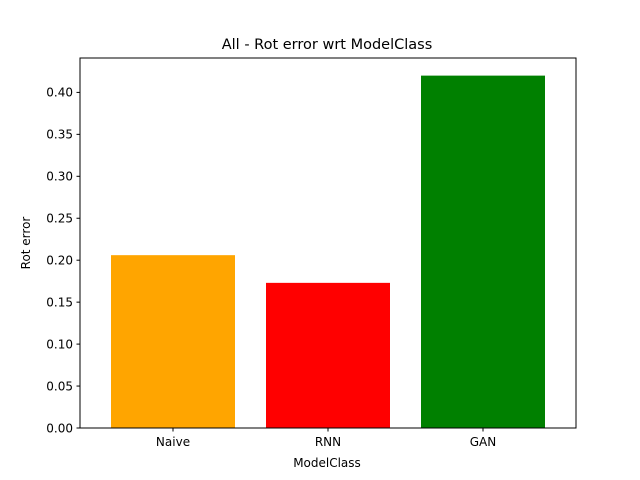 This screenshot has width=640, height=480. What do you see at coordinates (26, 243) in the screenshot?
I see `y-axis-label: Rot error` at bounding box center [26, 243].